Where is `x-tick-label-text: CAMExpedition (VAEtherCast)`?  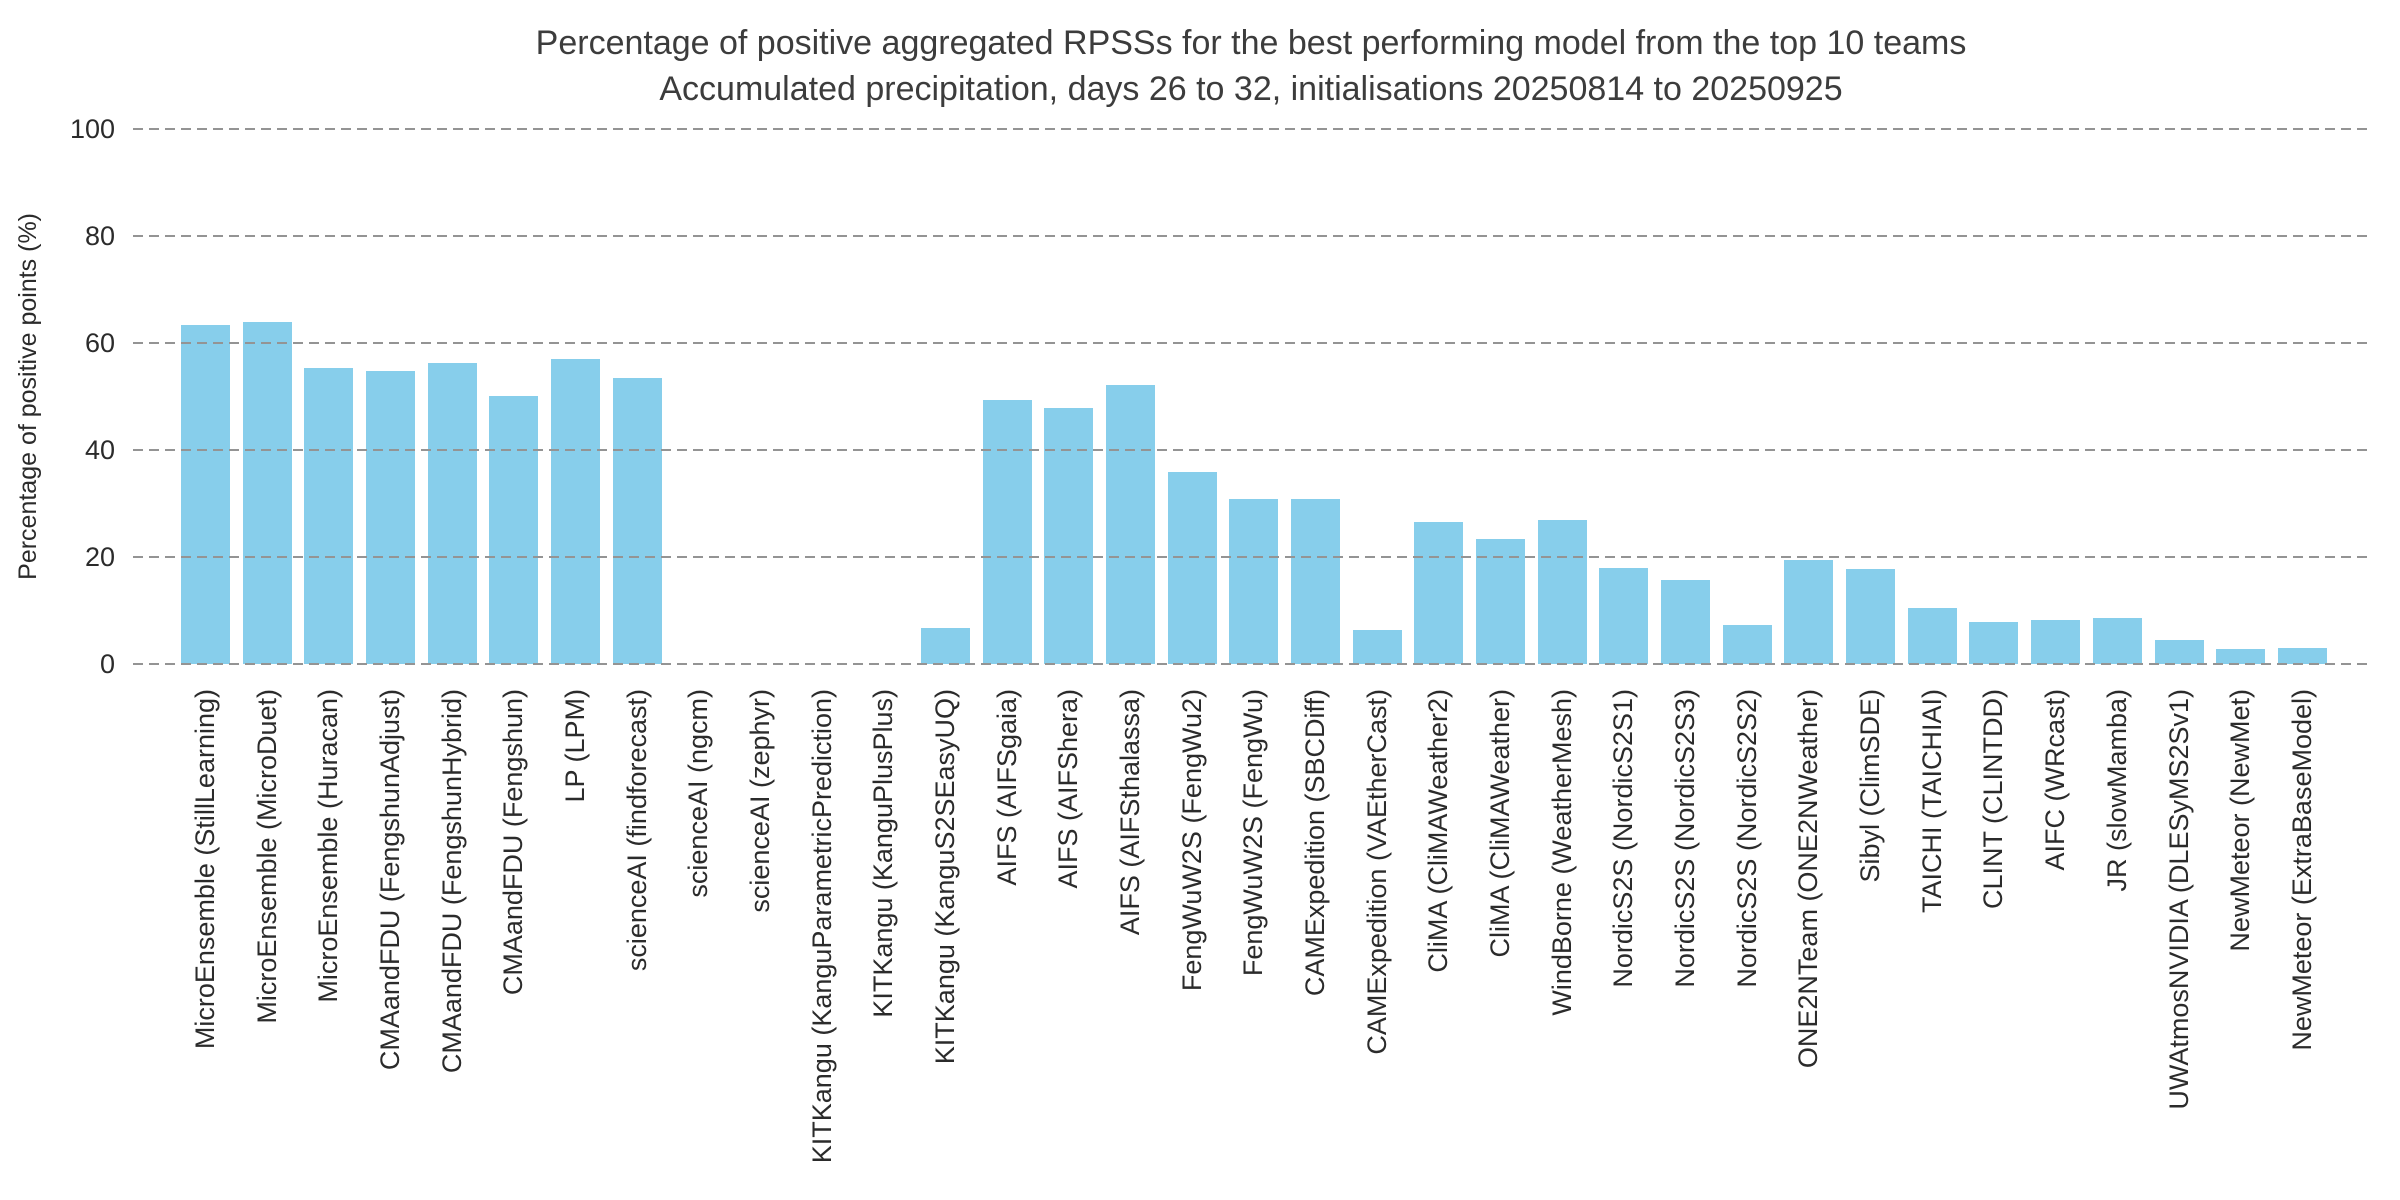
x-tick-label-text: CAMExpedition (VAEtherCast) is located at coordinates (1376, 872).